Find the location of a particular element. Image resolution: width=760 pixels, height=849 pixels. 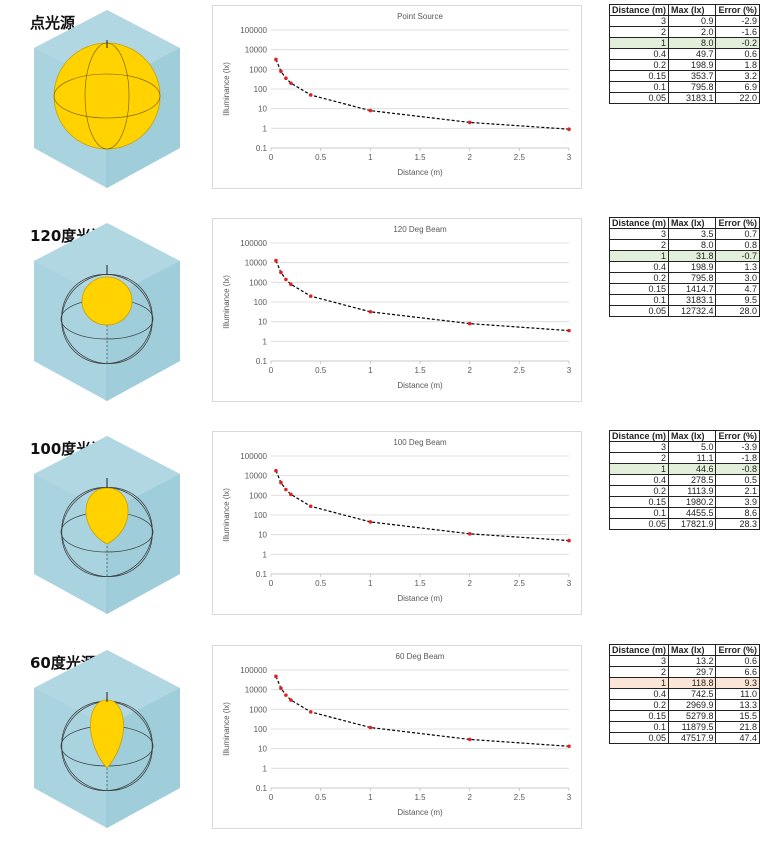

table-row: 1 118.8 9.3 is located at coordinates (684, 683).